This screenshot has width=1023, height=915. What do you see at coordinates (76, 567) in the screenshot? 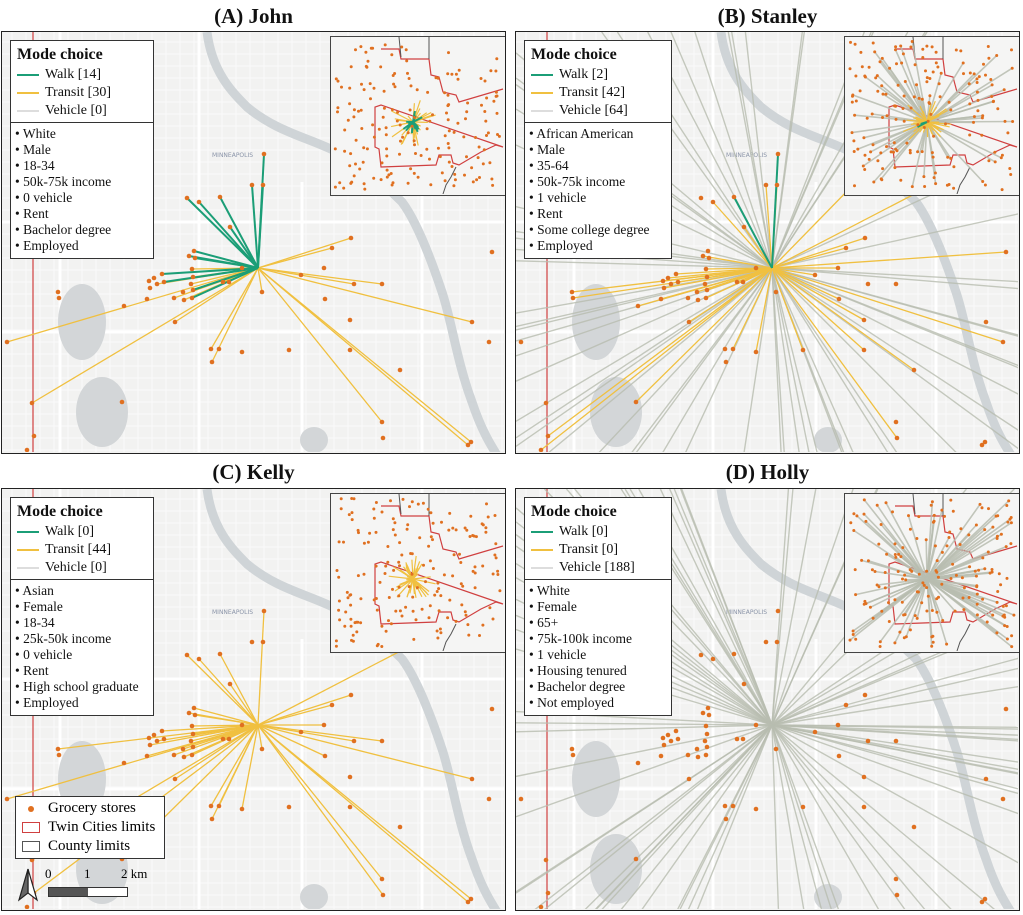
I see `vehicle-label: Vehicle [0]` at bounding box center [76, 567].